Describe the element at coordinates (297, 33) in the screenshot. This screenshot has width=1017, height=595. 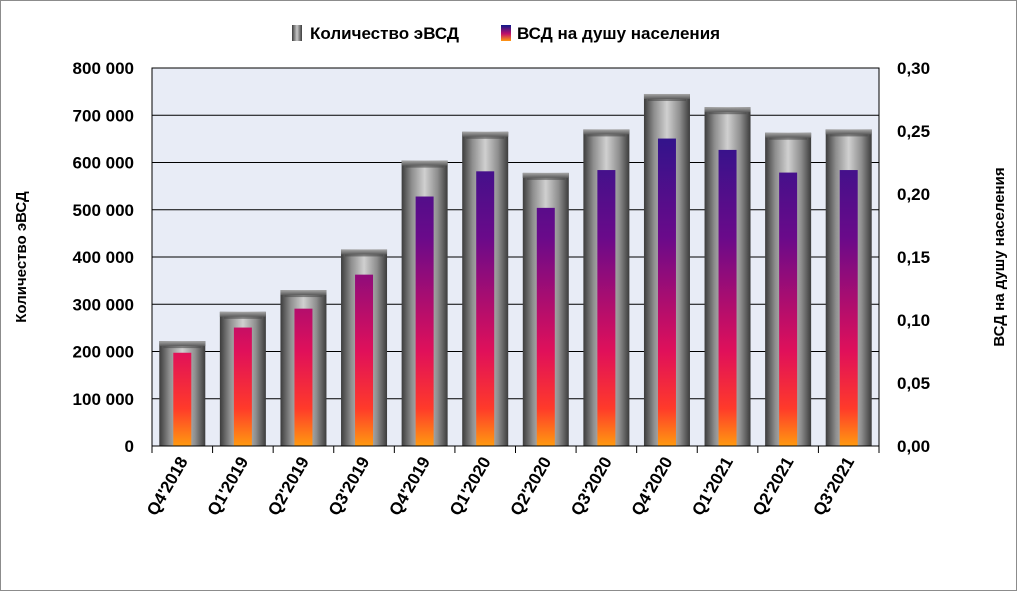
I see `legend-swatch-gray` at that location.